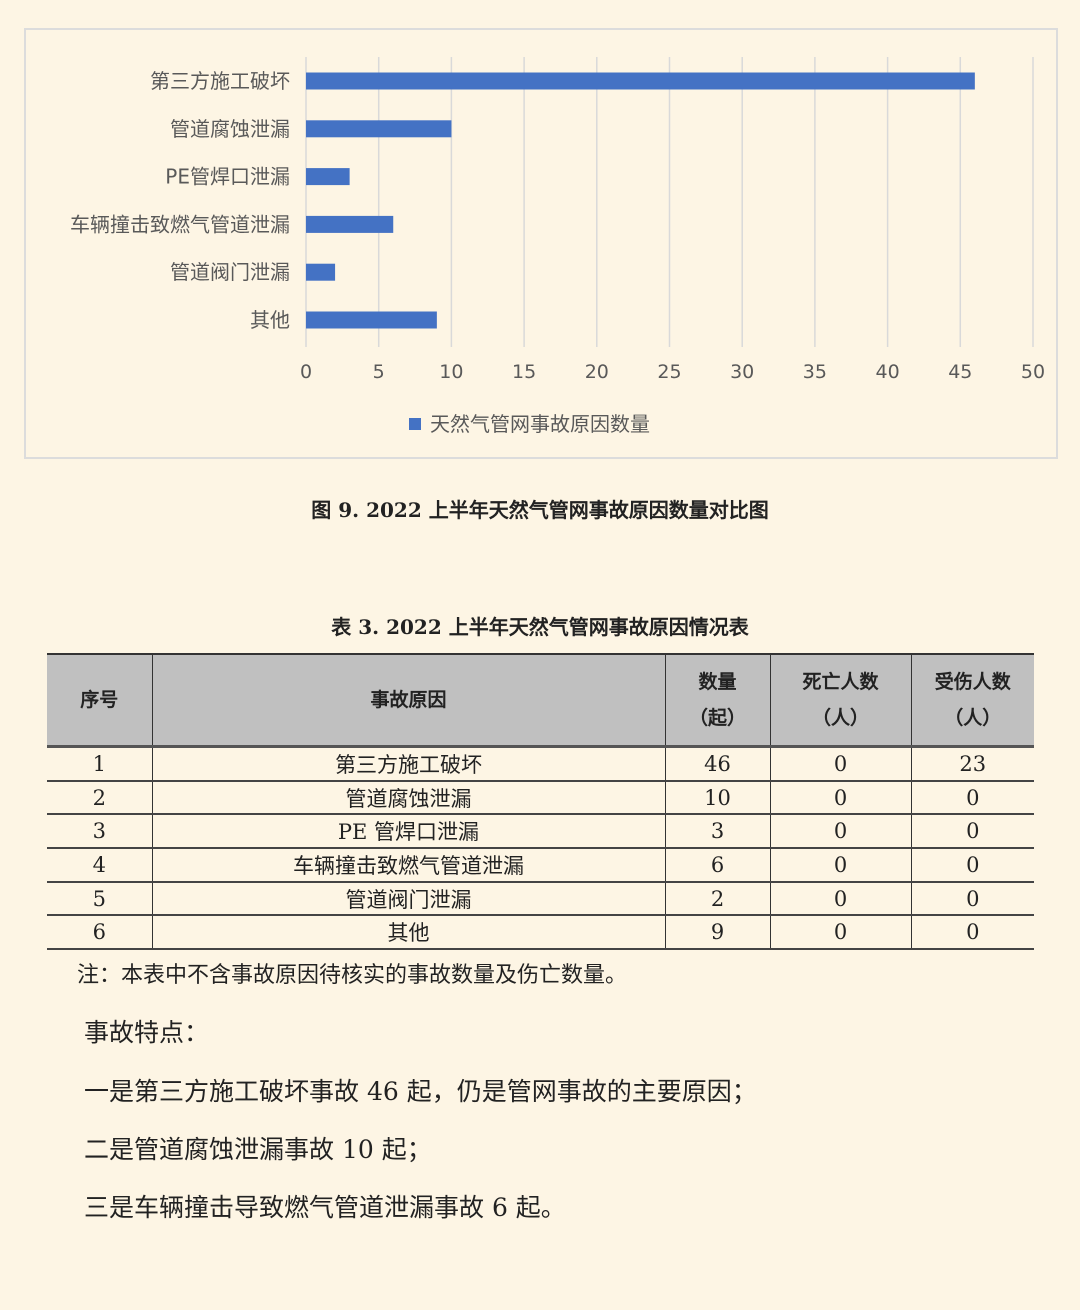 The image size is (1080, 1310). Describe the element at coordinates (147, 1032) in the screenshot. I see `paragraph-heading: 事故特点：` at that location.